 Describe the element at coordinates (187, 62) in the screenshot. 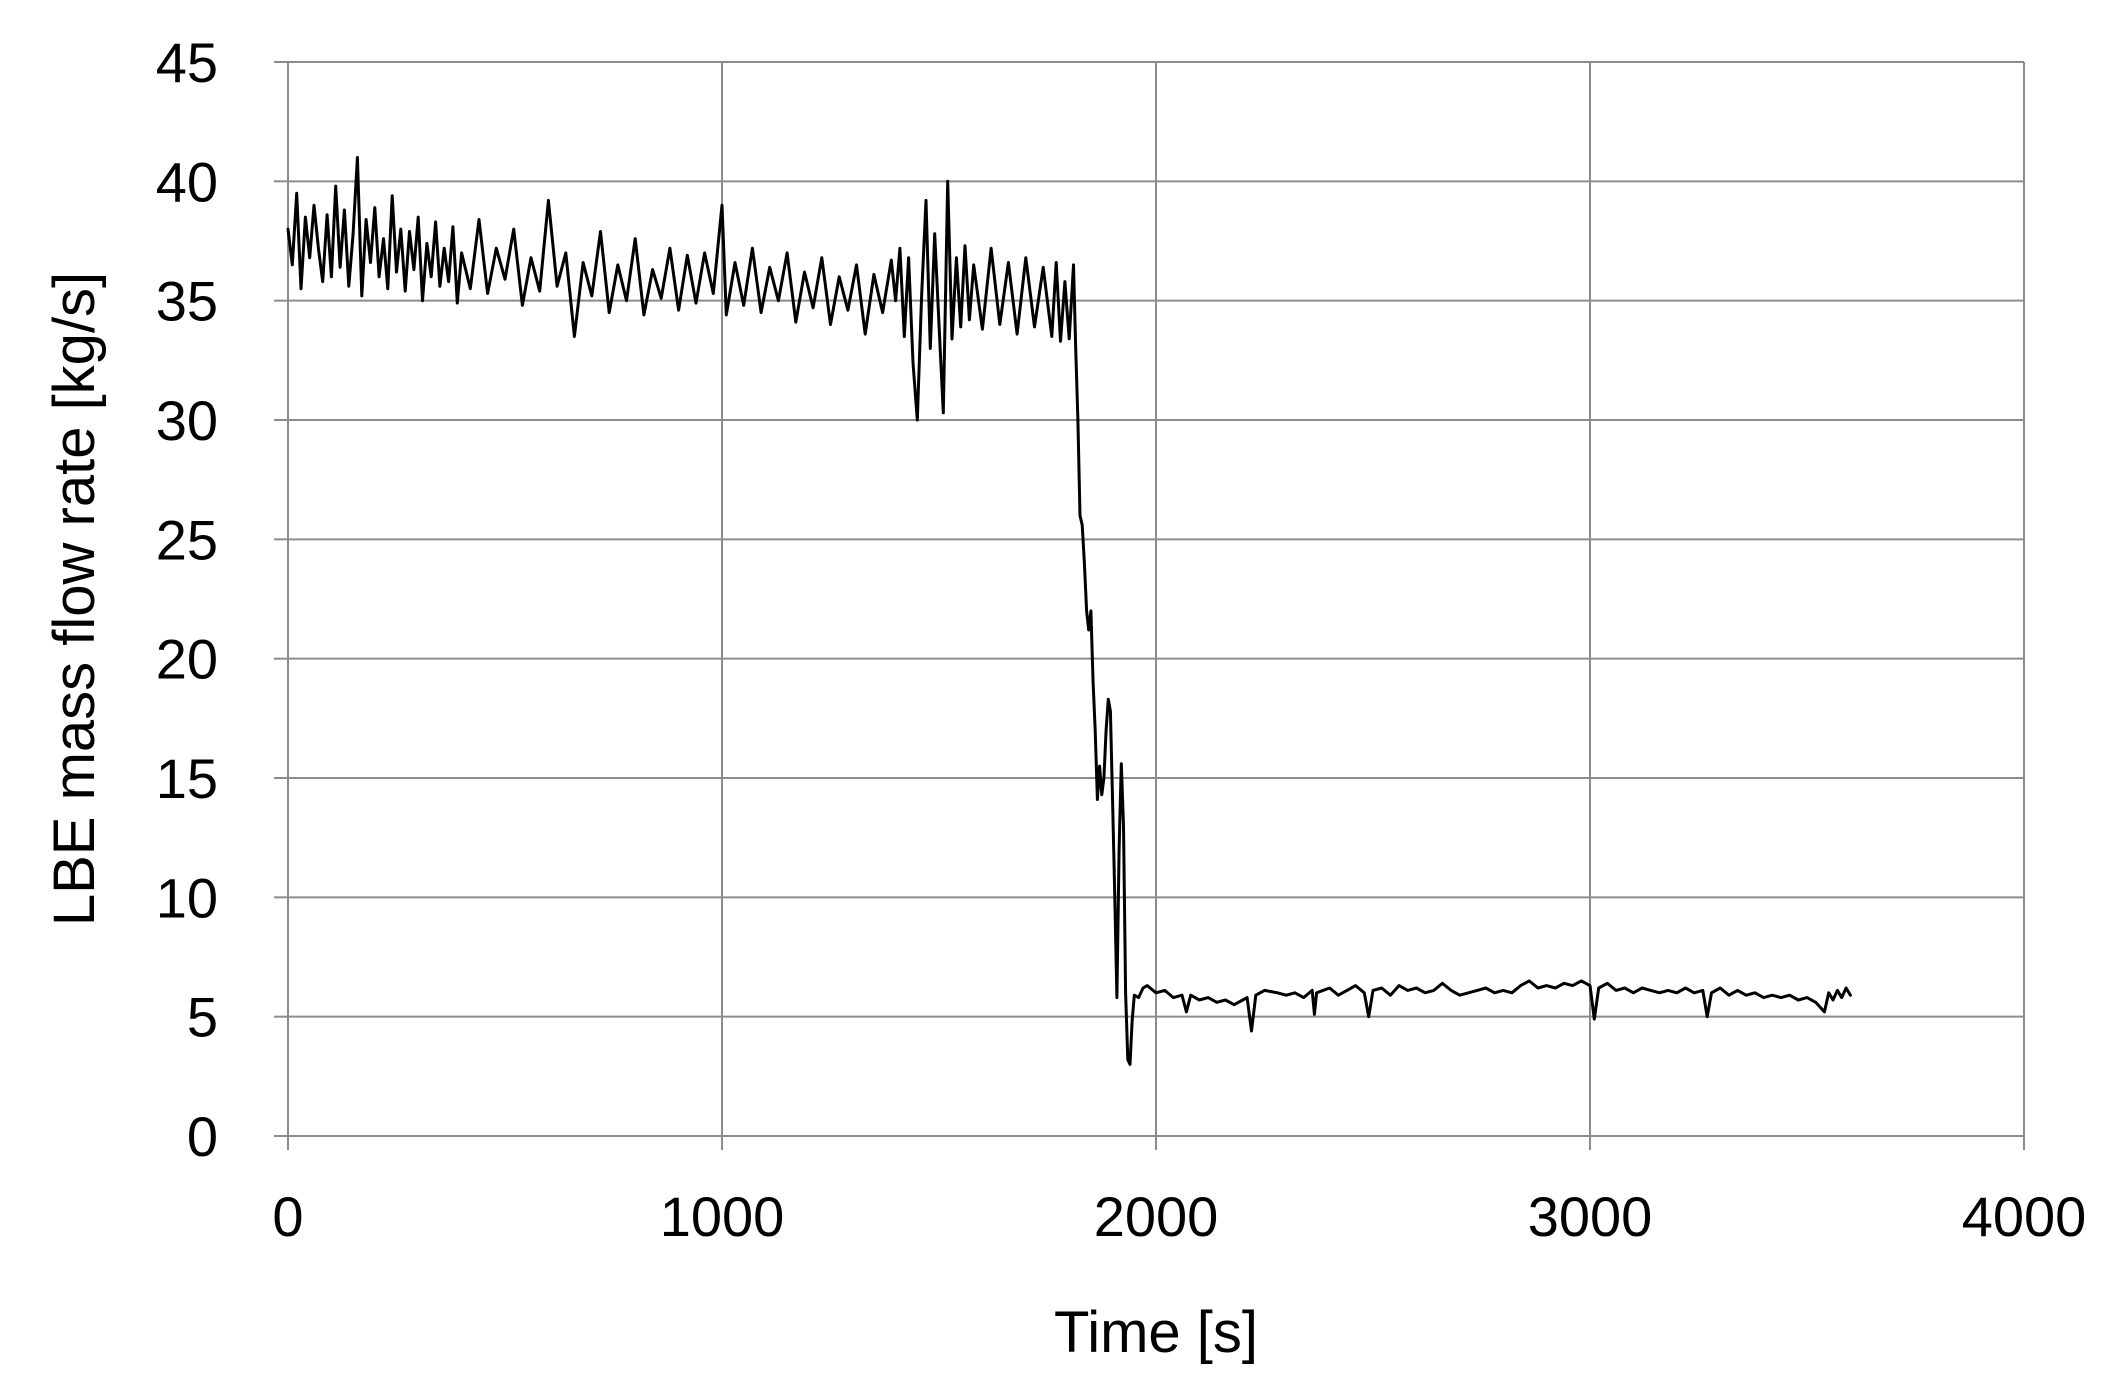

I see `y-tick-label: 45` at that location.